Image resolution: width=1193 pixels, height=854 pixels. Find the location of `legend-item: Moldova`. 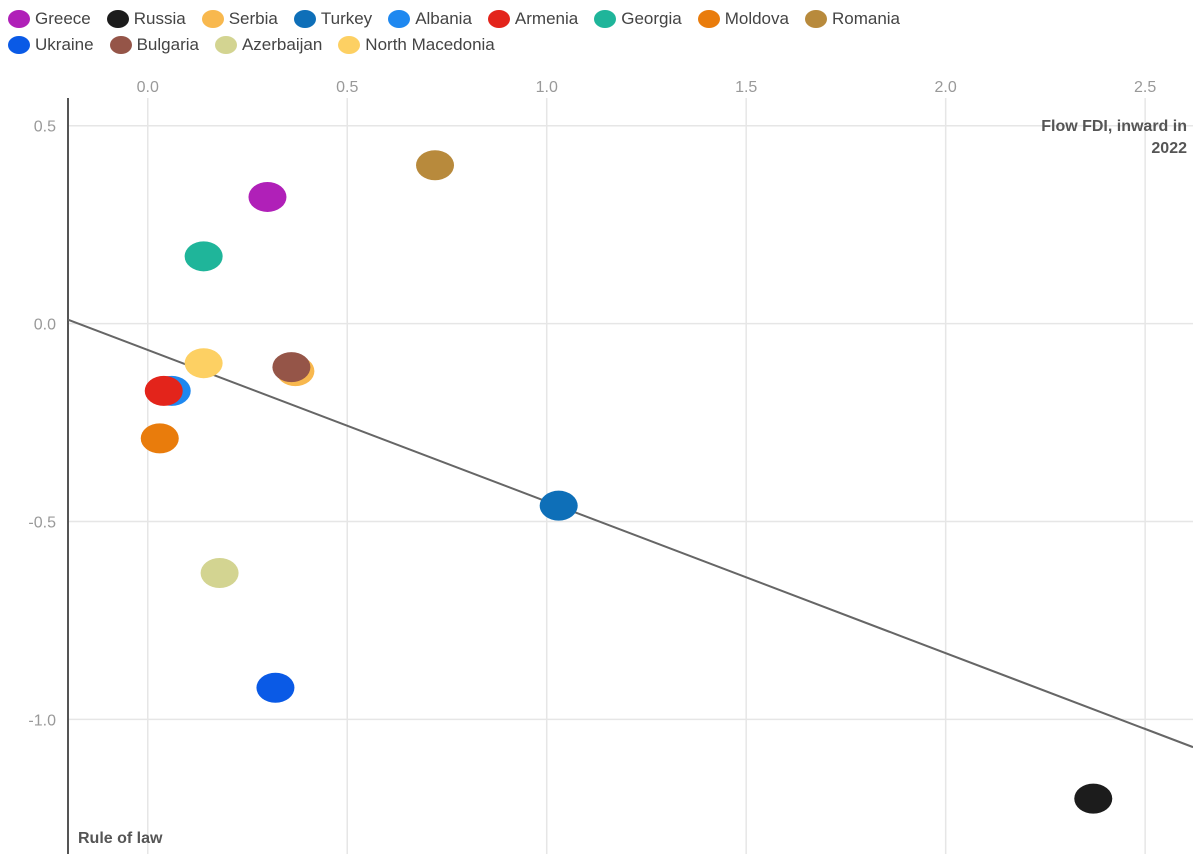

legend-item: Moldova is located at coordinates (743, 19).